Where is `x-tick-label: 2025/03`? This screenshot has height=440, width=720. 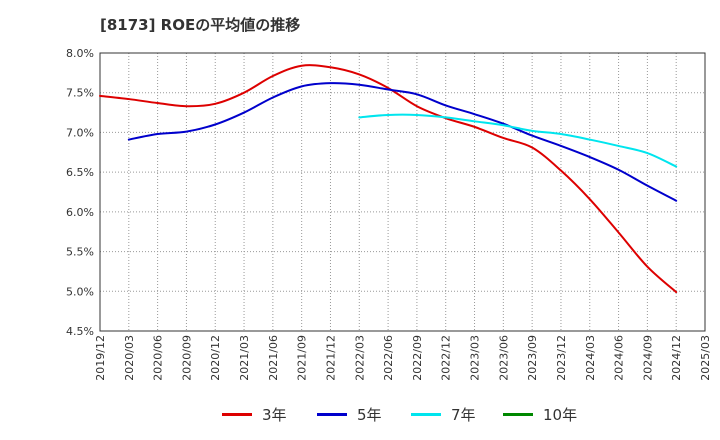
x-tick-label: 2025/03 is located at coordinates (705, 358).